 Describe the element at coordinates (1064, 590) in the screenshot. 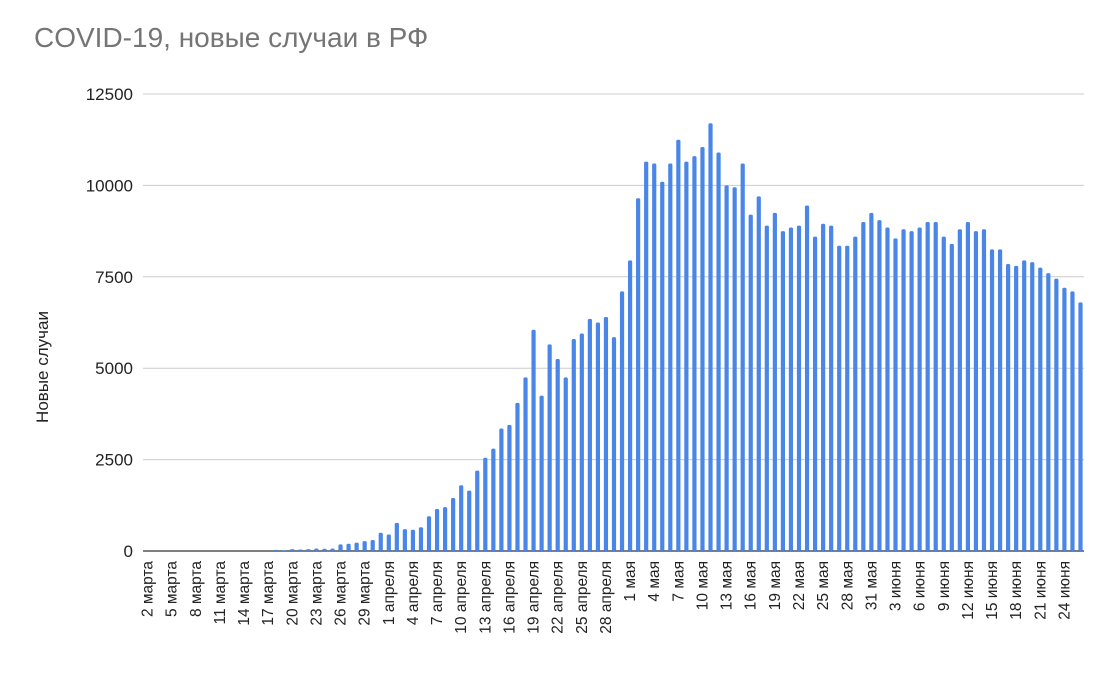

I see `x-tick-label: 24 июня` at that location.